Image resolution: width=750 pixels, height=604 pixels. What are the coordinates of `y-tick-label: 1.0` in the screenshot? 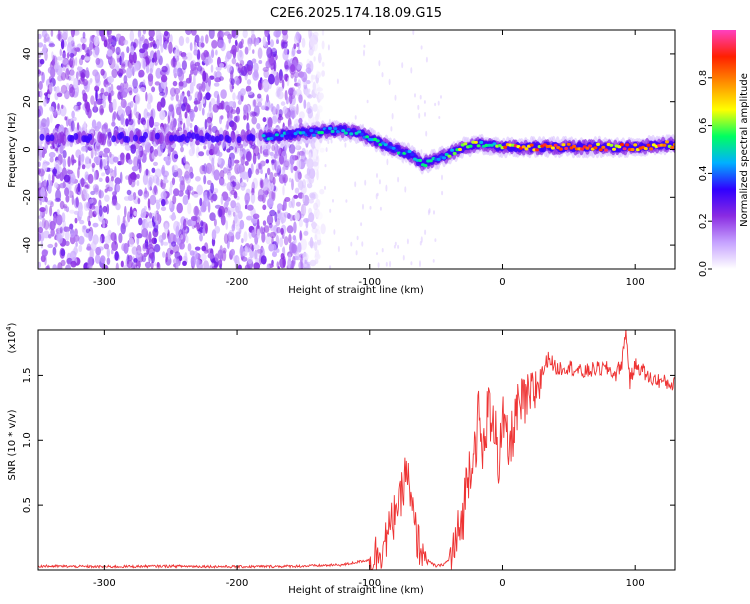 It's located at (27, 440).